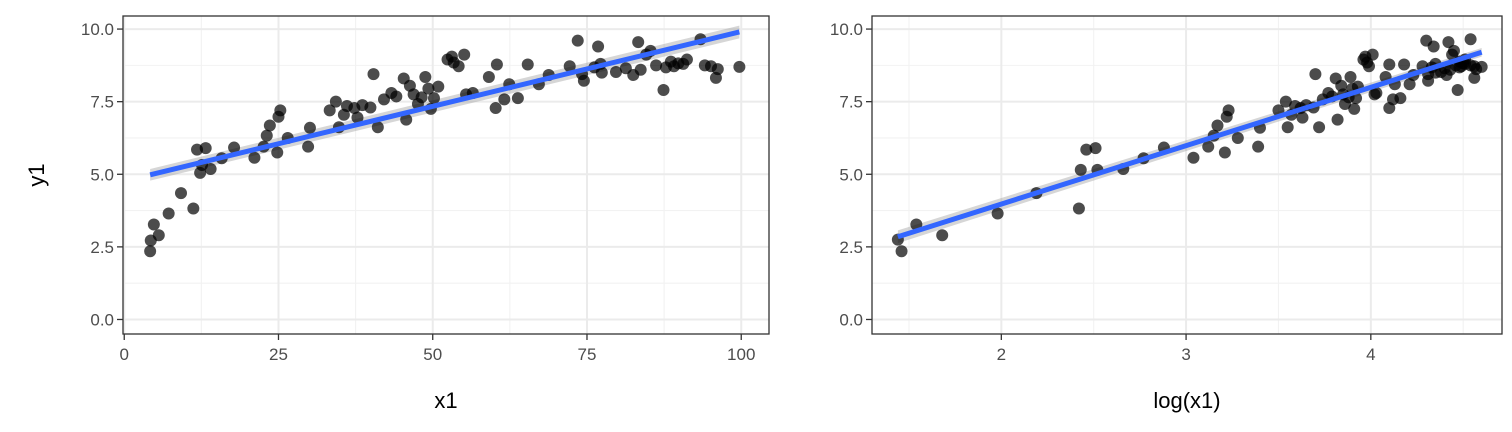 The width and height of the screenshot is (1512, 432). What do you see at coordinates (741, 354) in the screenshot?
I see `x-tick-label: 100` at bounding box center [741, 354].